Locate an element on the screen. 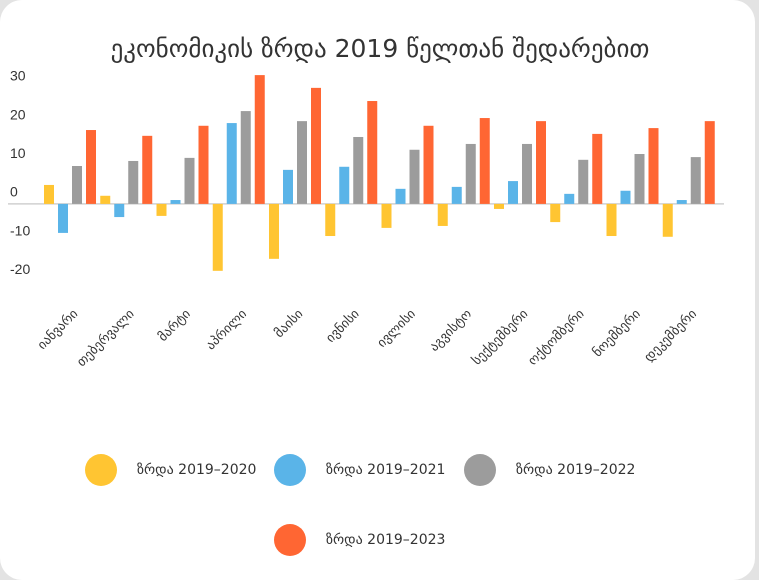 This screenshot has height=580, width=759. legend-label: ზრდა 2019–2021 is located at coordinates (385, 469).